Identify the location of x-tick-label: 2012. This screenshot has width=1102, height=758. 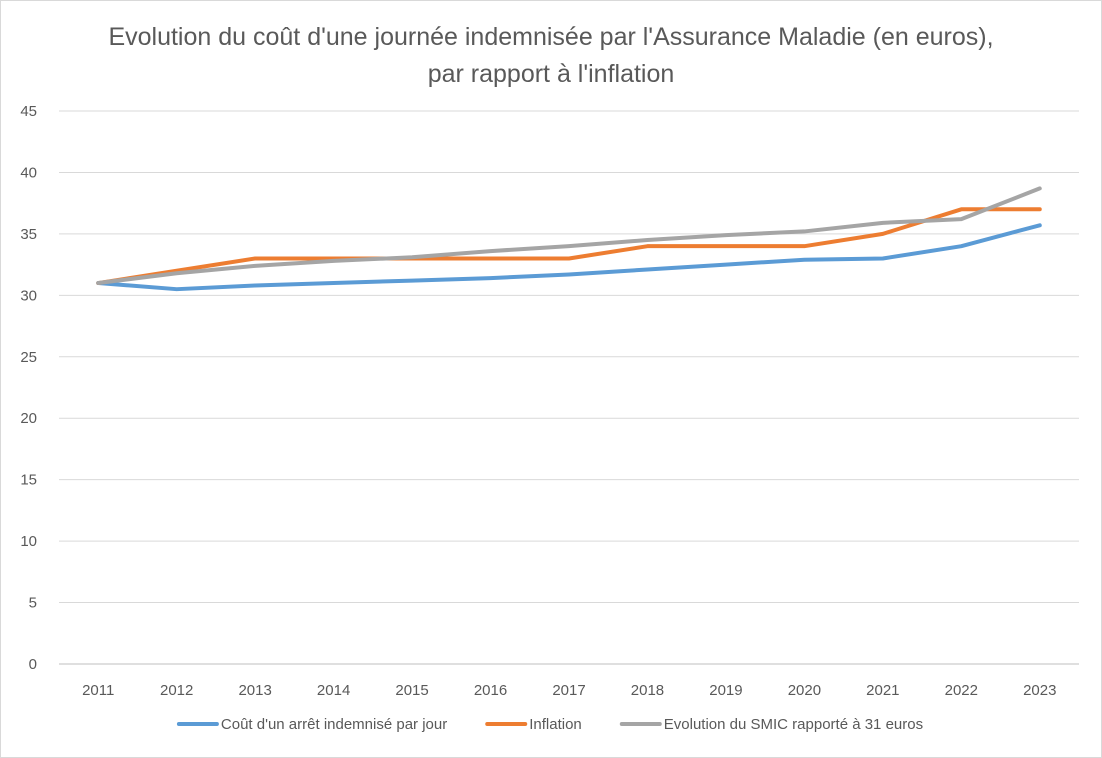
(176, 690).